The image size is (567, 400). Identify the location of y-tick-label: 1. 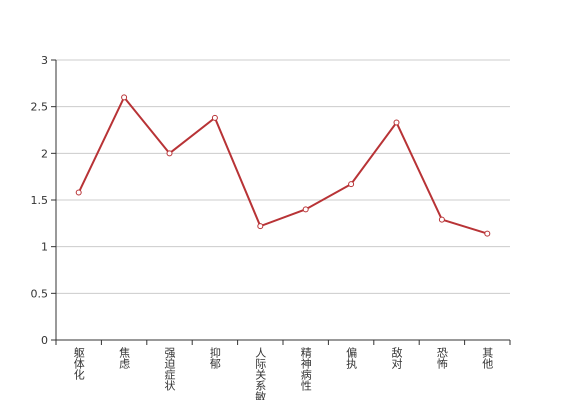
(44, 247).